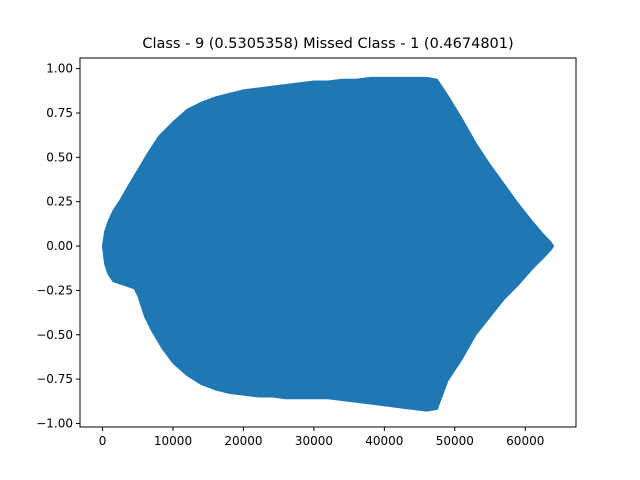 This screenshot has width=640, height=480. I want to click on x-tick-label: 40000, so click(384, 441).